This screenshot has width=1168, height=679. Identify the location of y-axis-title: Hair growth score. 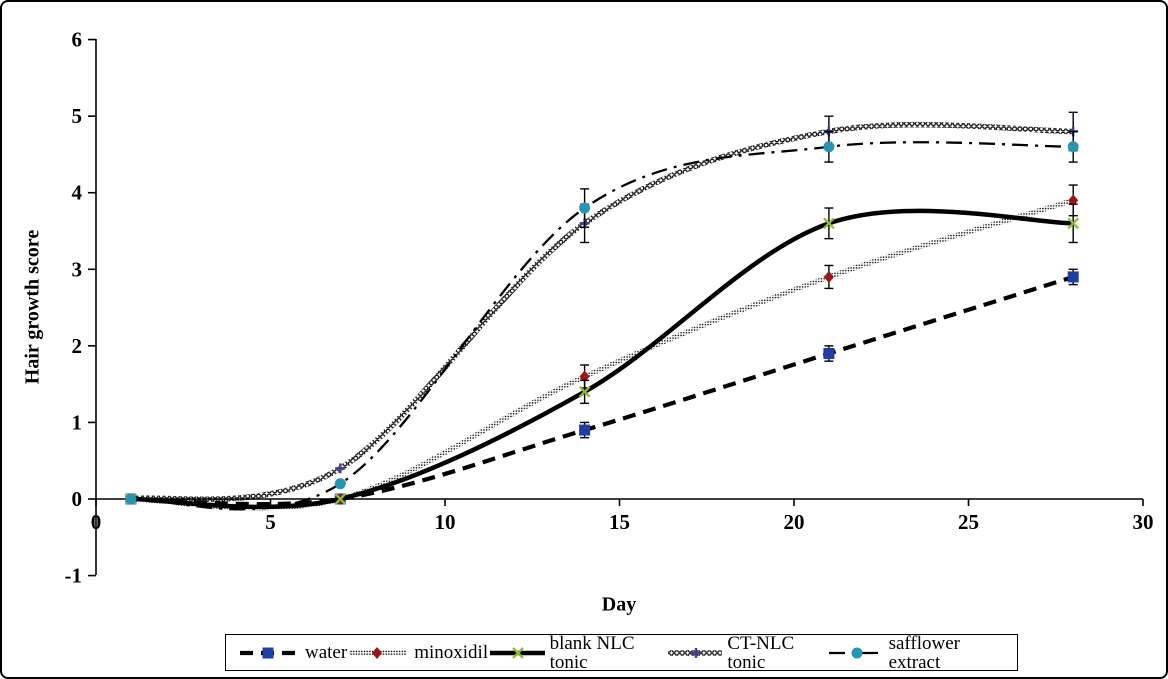
(32, 307).